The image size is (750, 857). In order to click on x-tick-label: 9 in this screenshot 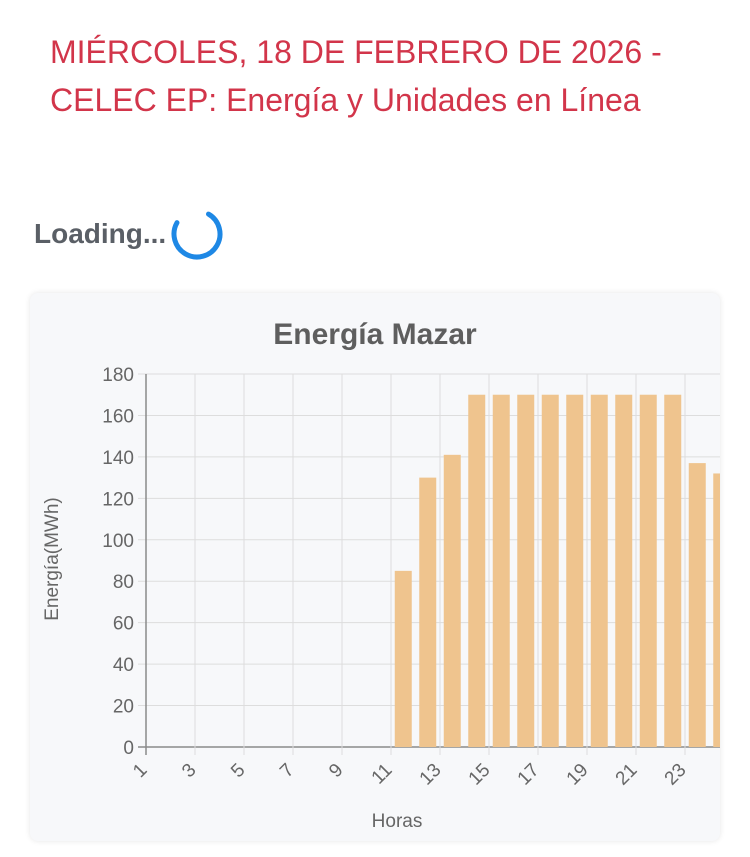, I will do `click(336, 771)`.